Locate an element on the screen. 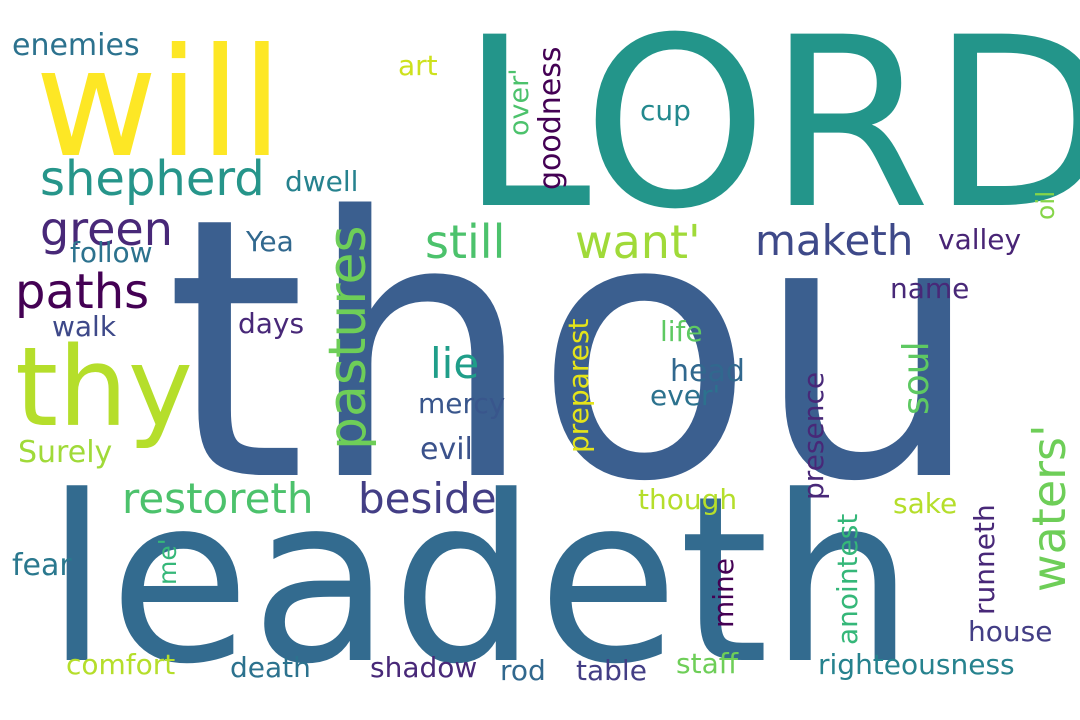 Image resolution: width=1080 pixels, height=720 pixels. word-mine: mine is located at coordinates (723, 593).